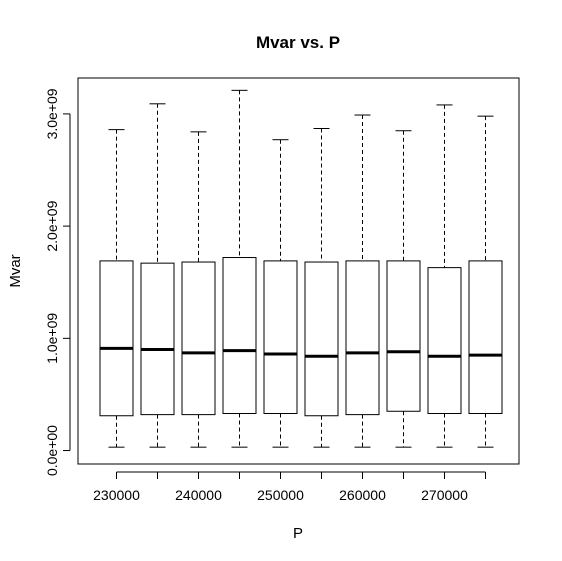  Describe the element at coordinates (52, 113) in the screenshot. I see `y-tick-label: 3.0e+09` at that location.